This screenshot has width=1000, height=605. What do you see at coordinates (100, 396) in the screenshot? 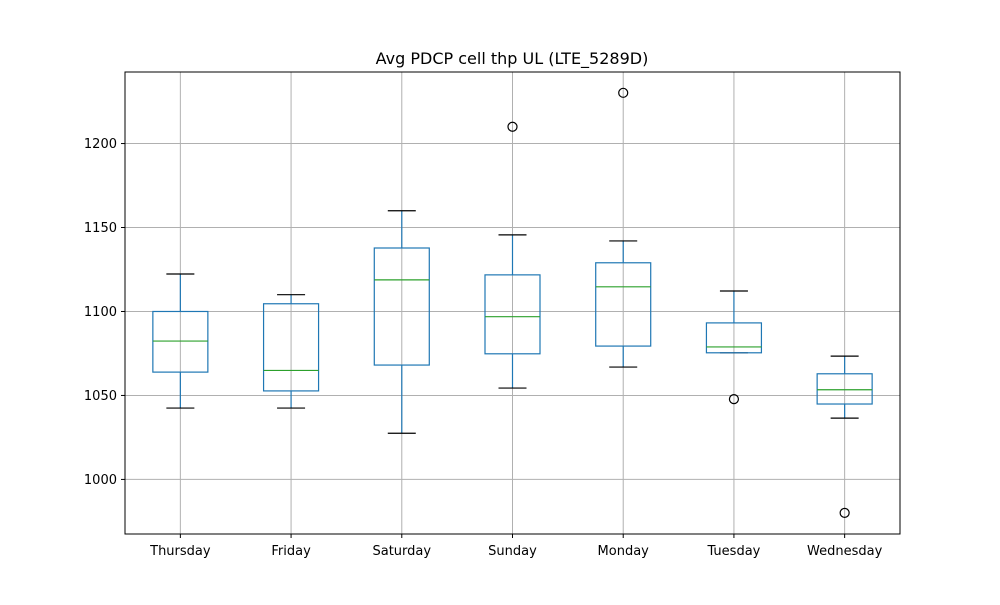
I see `y-tick-label: 1050` at bounding box center [100, 396].